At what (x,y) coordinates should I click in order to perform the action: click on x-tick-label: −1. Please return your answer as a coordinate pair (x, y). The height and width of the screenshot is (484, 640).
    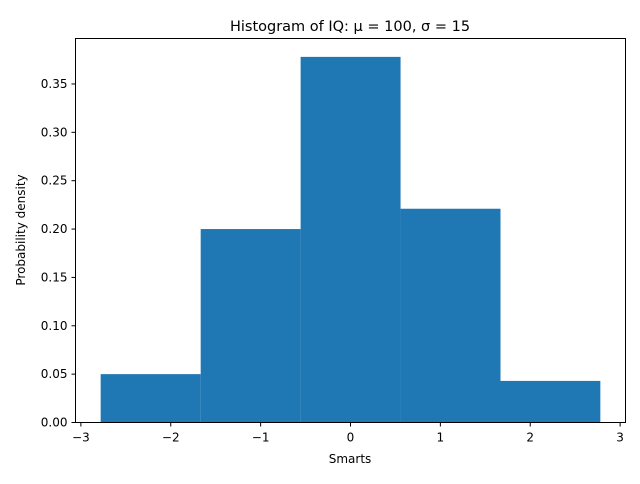
    Looking at the image, I should click on (261, 438).